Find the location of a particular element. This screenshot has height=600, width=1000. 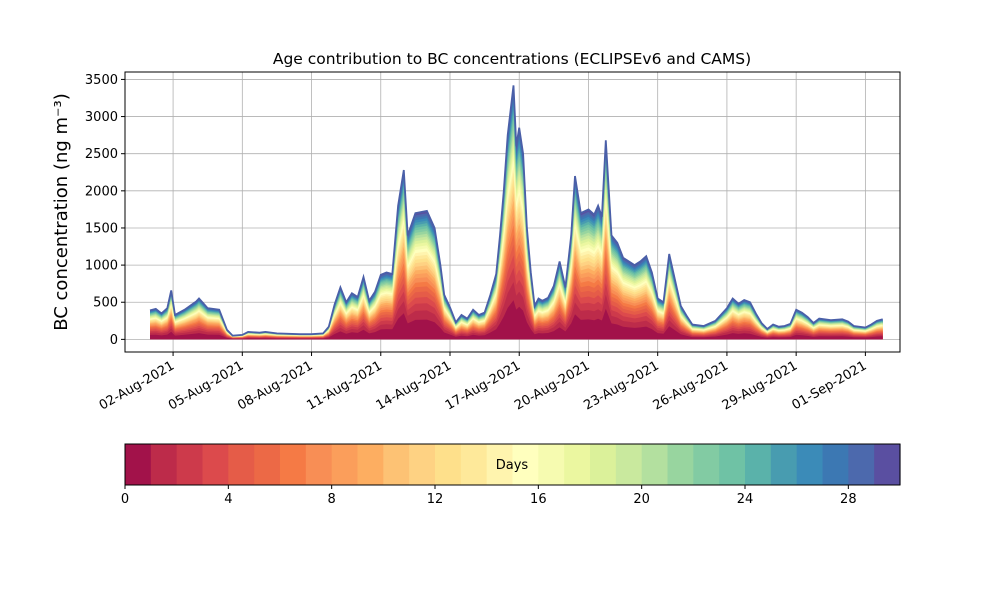

colorbar-tick-label: 8 is located at coordinates (332, 499).